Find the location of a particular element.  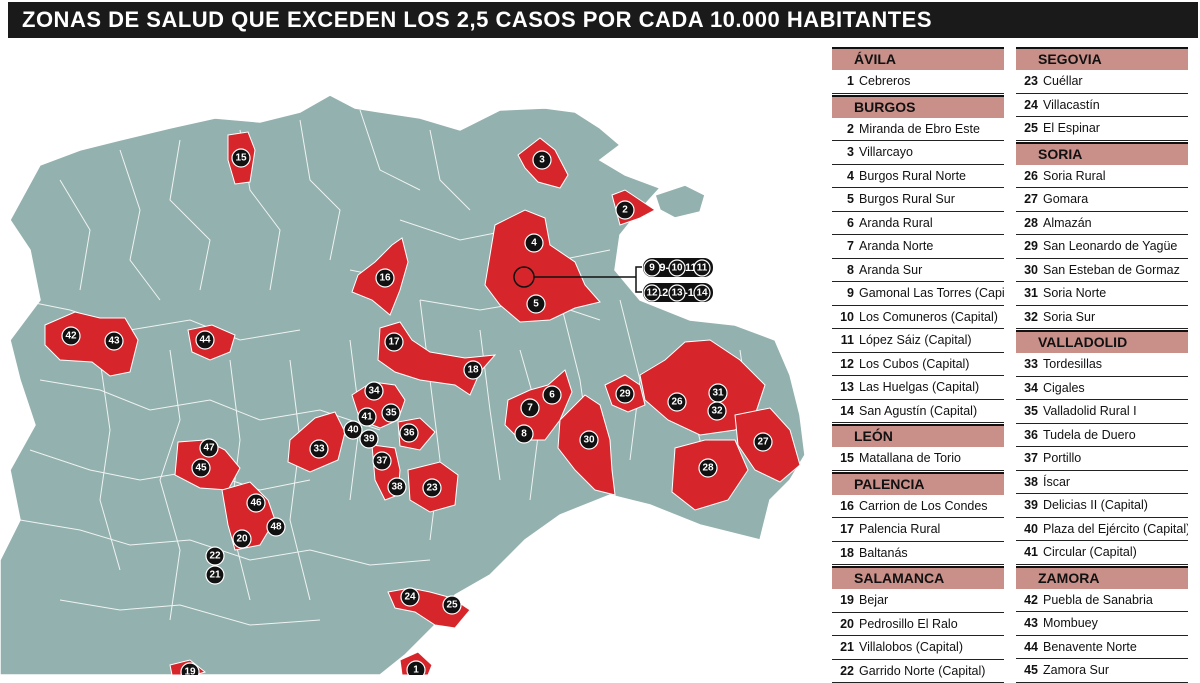

zone-number: 40 is located at coordinates (1031, 529).